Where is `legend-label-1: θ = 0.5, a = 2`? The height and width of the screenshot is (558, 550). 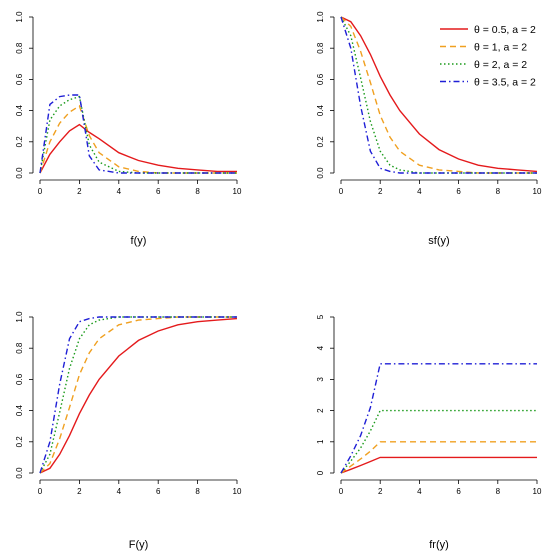
legend-label-1: θ = 0.5, a = 2 is located at coordinates (505, 30).